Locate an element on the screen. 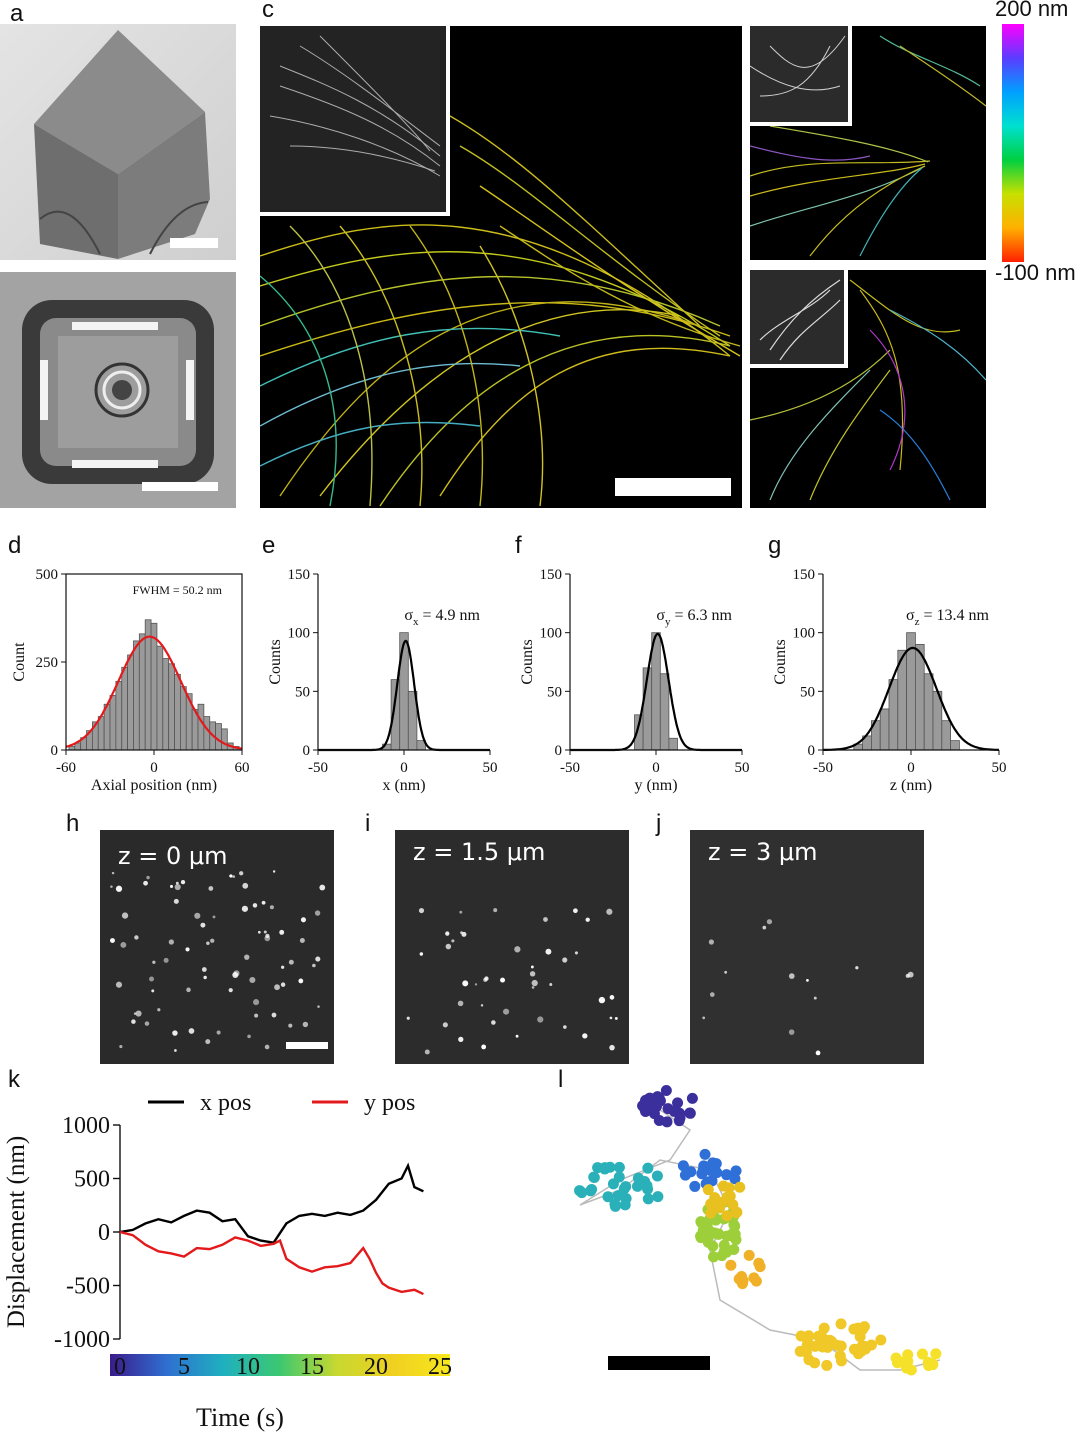 The image size is (1080, 1432). z-label-j: z = 3 μm is located at coordinates (763, 852).